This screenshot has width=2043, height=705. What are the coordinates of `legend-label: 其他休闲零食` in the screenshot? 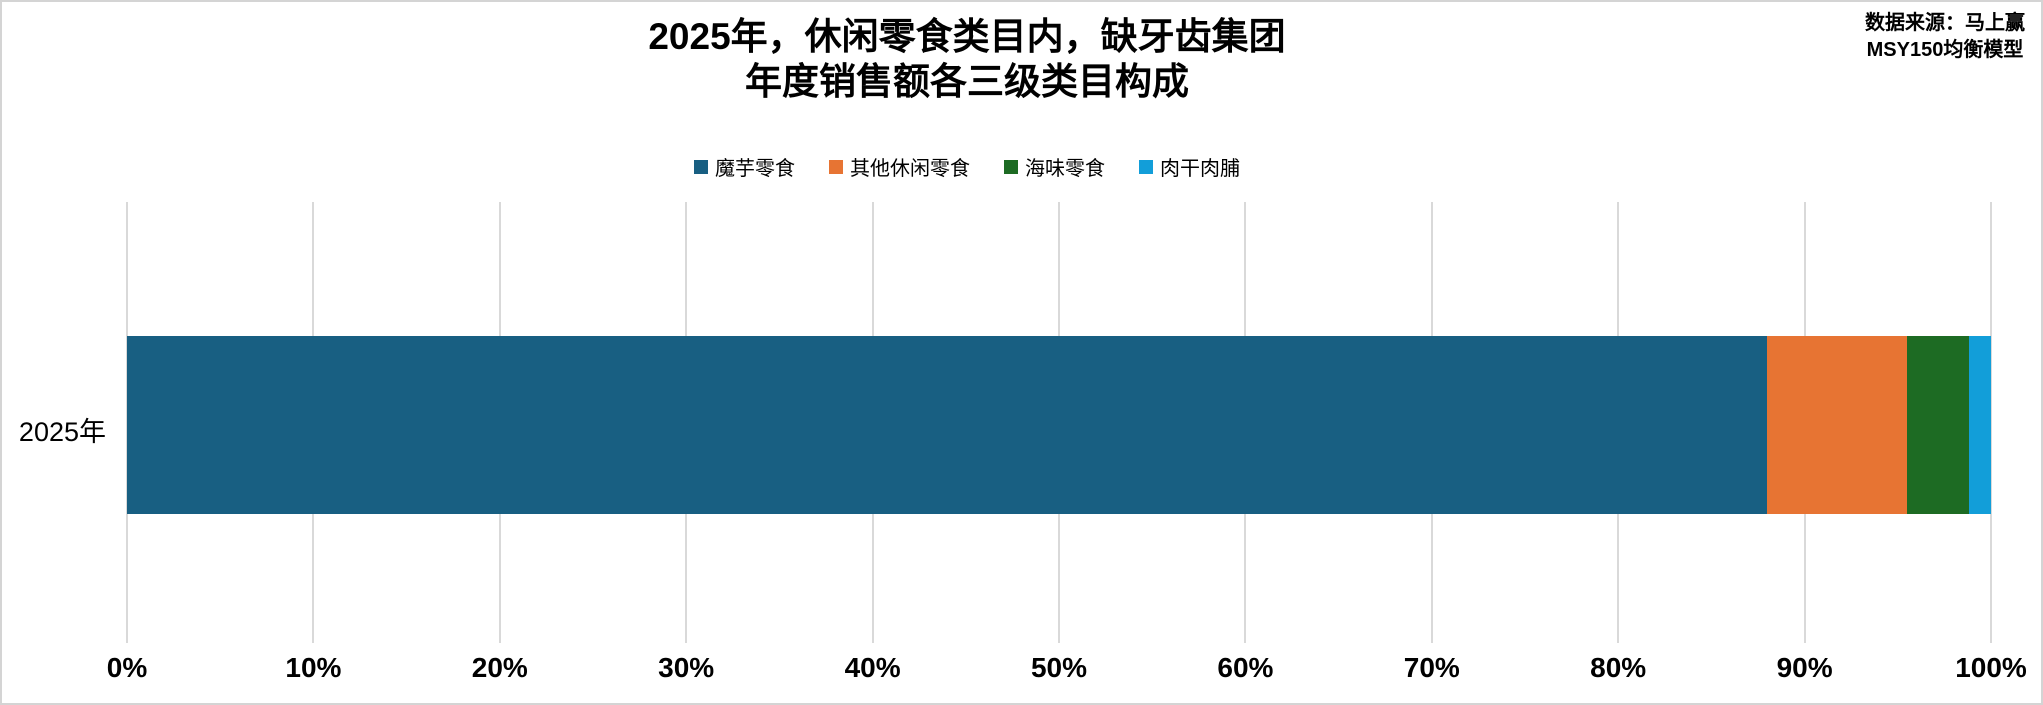 It's located at (910, 169).